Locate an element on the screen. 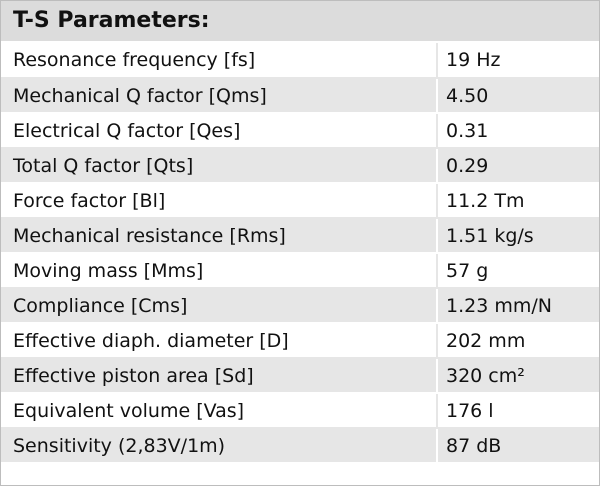 The width and height of the screenshot is (600, 486). parameter-row: Equivalent volume [Vas] 176 l is located at coordinates (300, 411).